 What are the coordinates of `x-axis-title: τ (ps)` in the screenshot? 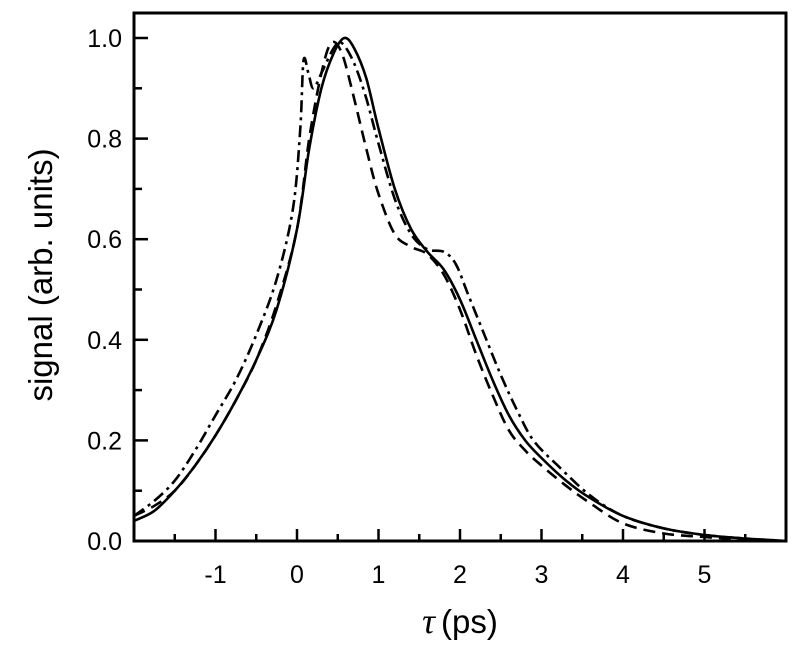 It's located at (460, 621).